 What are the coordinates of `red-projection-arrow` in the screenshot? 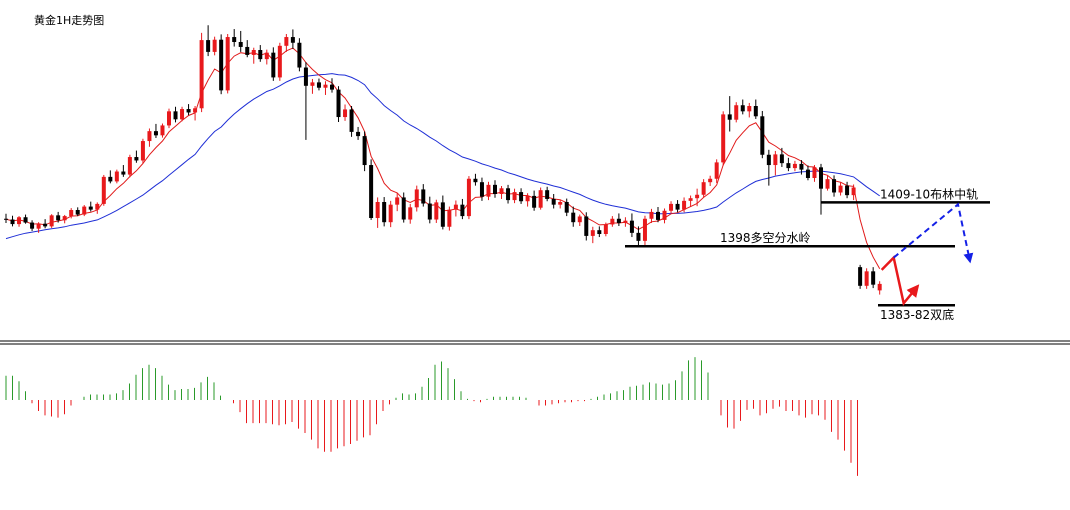 It's located at (900, 281).